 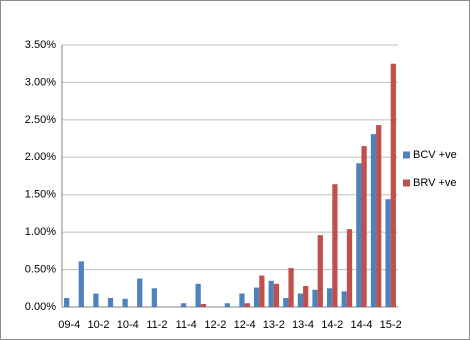 What do you see at coordinates (186, 325) in the screenshot?
I see `x-tick-label: 11-4` at bounding box center [186, 325].